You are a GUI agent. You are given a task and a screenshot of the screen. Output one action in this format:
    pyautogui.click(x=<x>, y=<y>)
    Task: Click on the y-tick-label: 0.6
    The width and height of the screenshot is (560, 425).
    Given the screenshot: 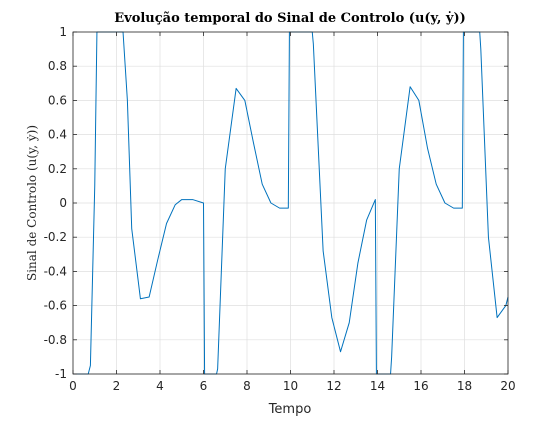 What is the action you would take?
    pyautogui.click(x=57, y=100)
    